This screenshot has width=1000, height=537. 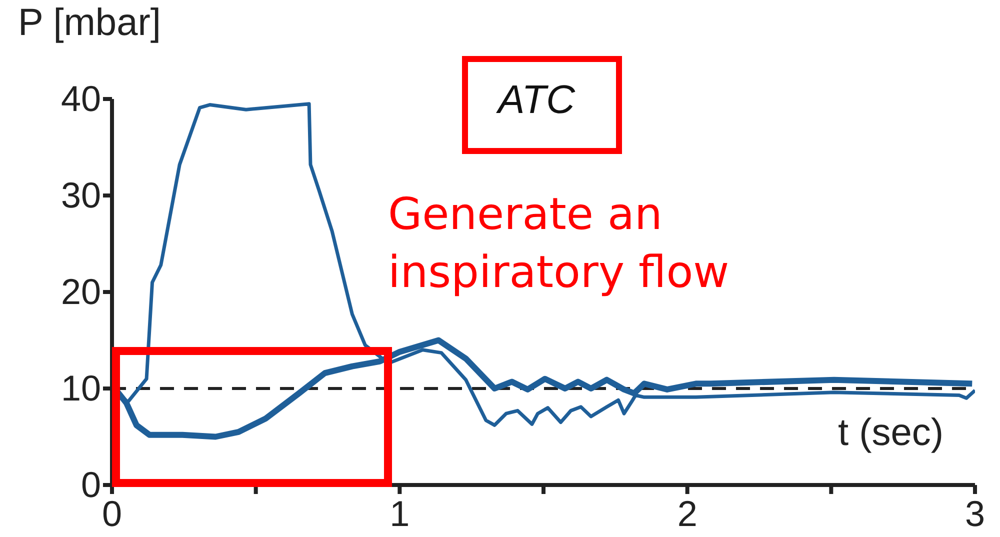 I want to click on x-tick-label: 3, so click(x=975, y=513).